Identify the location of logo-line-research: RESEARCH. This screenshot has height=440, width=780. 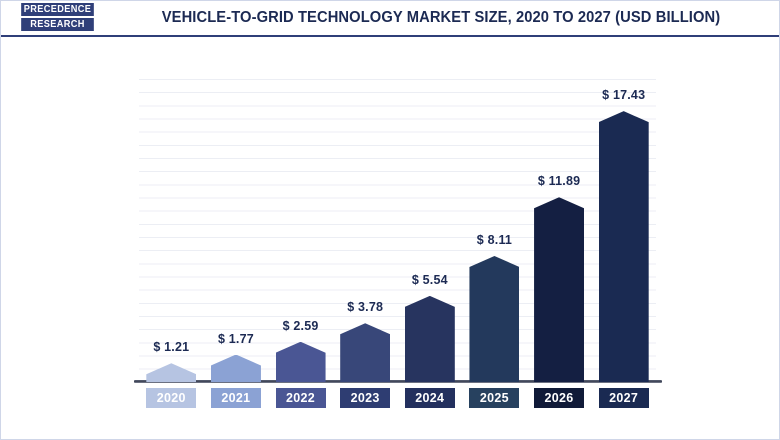
(57, 24).